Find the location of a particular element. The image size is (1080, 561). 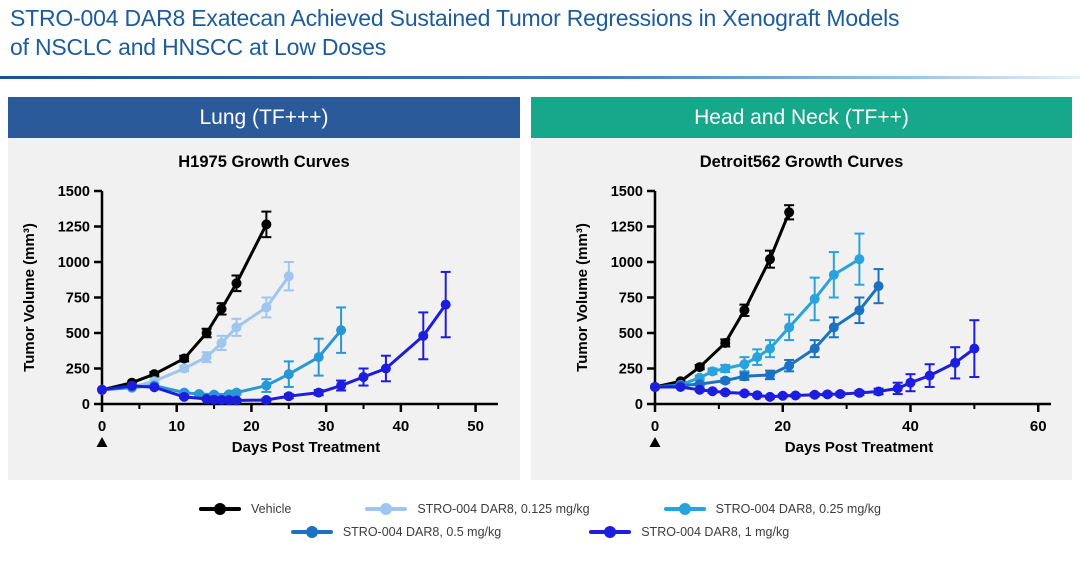

svg-text: 30 is located at coordinates (326, 426).